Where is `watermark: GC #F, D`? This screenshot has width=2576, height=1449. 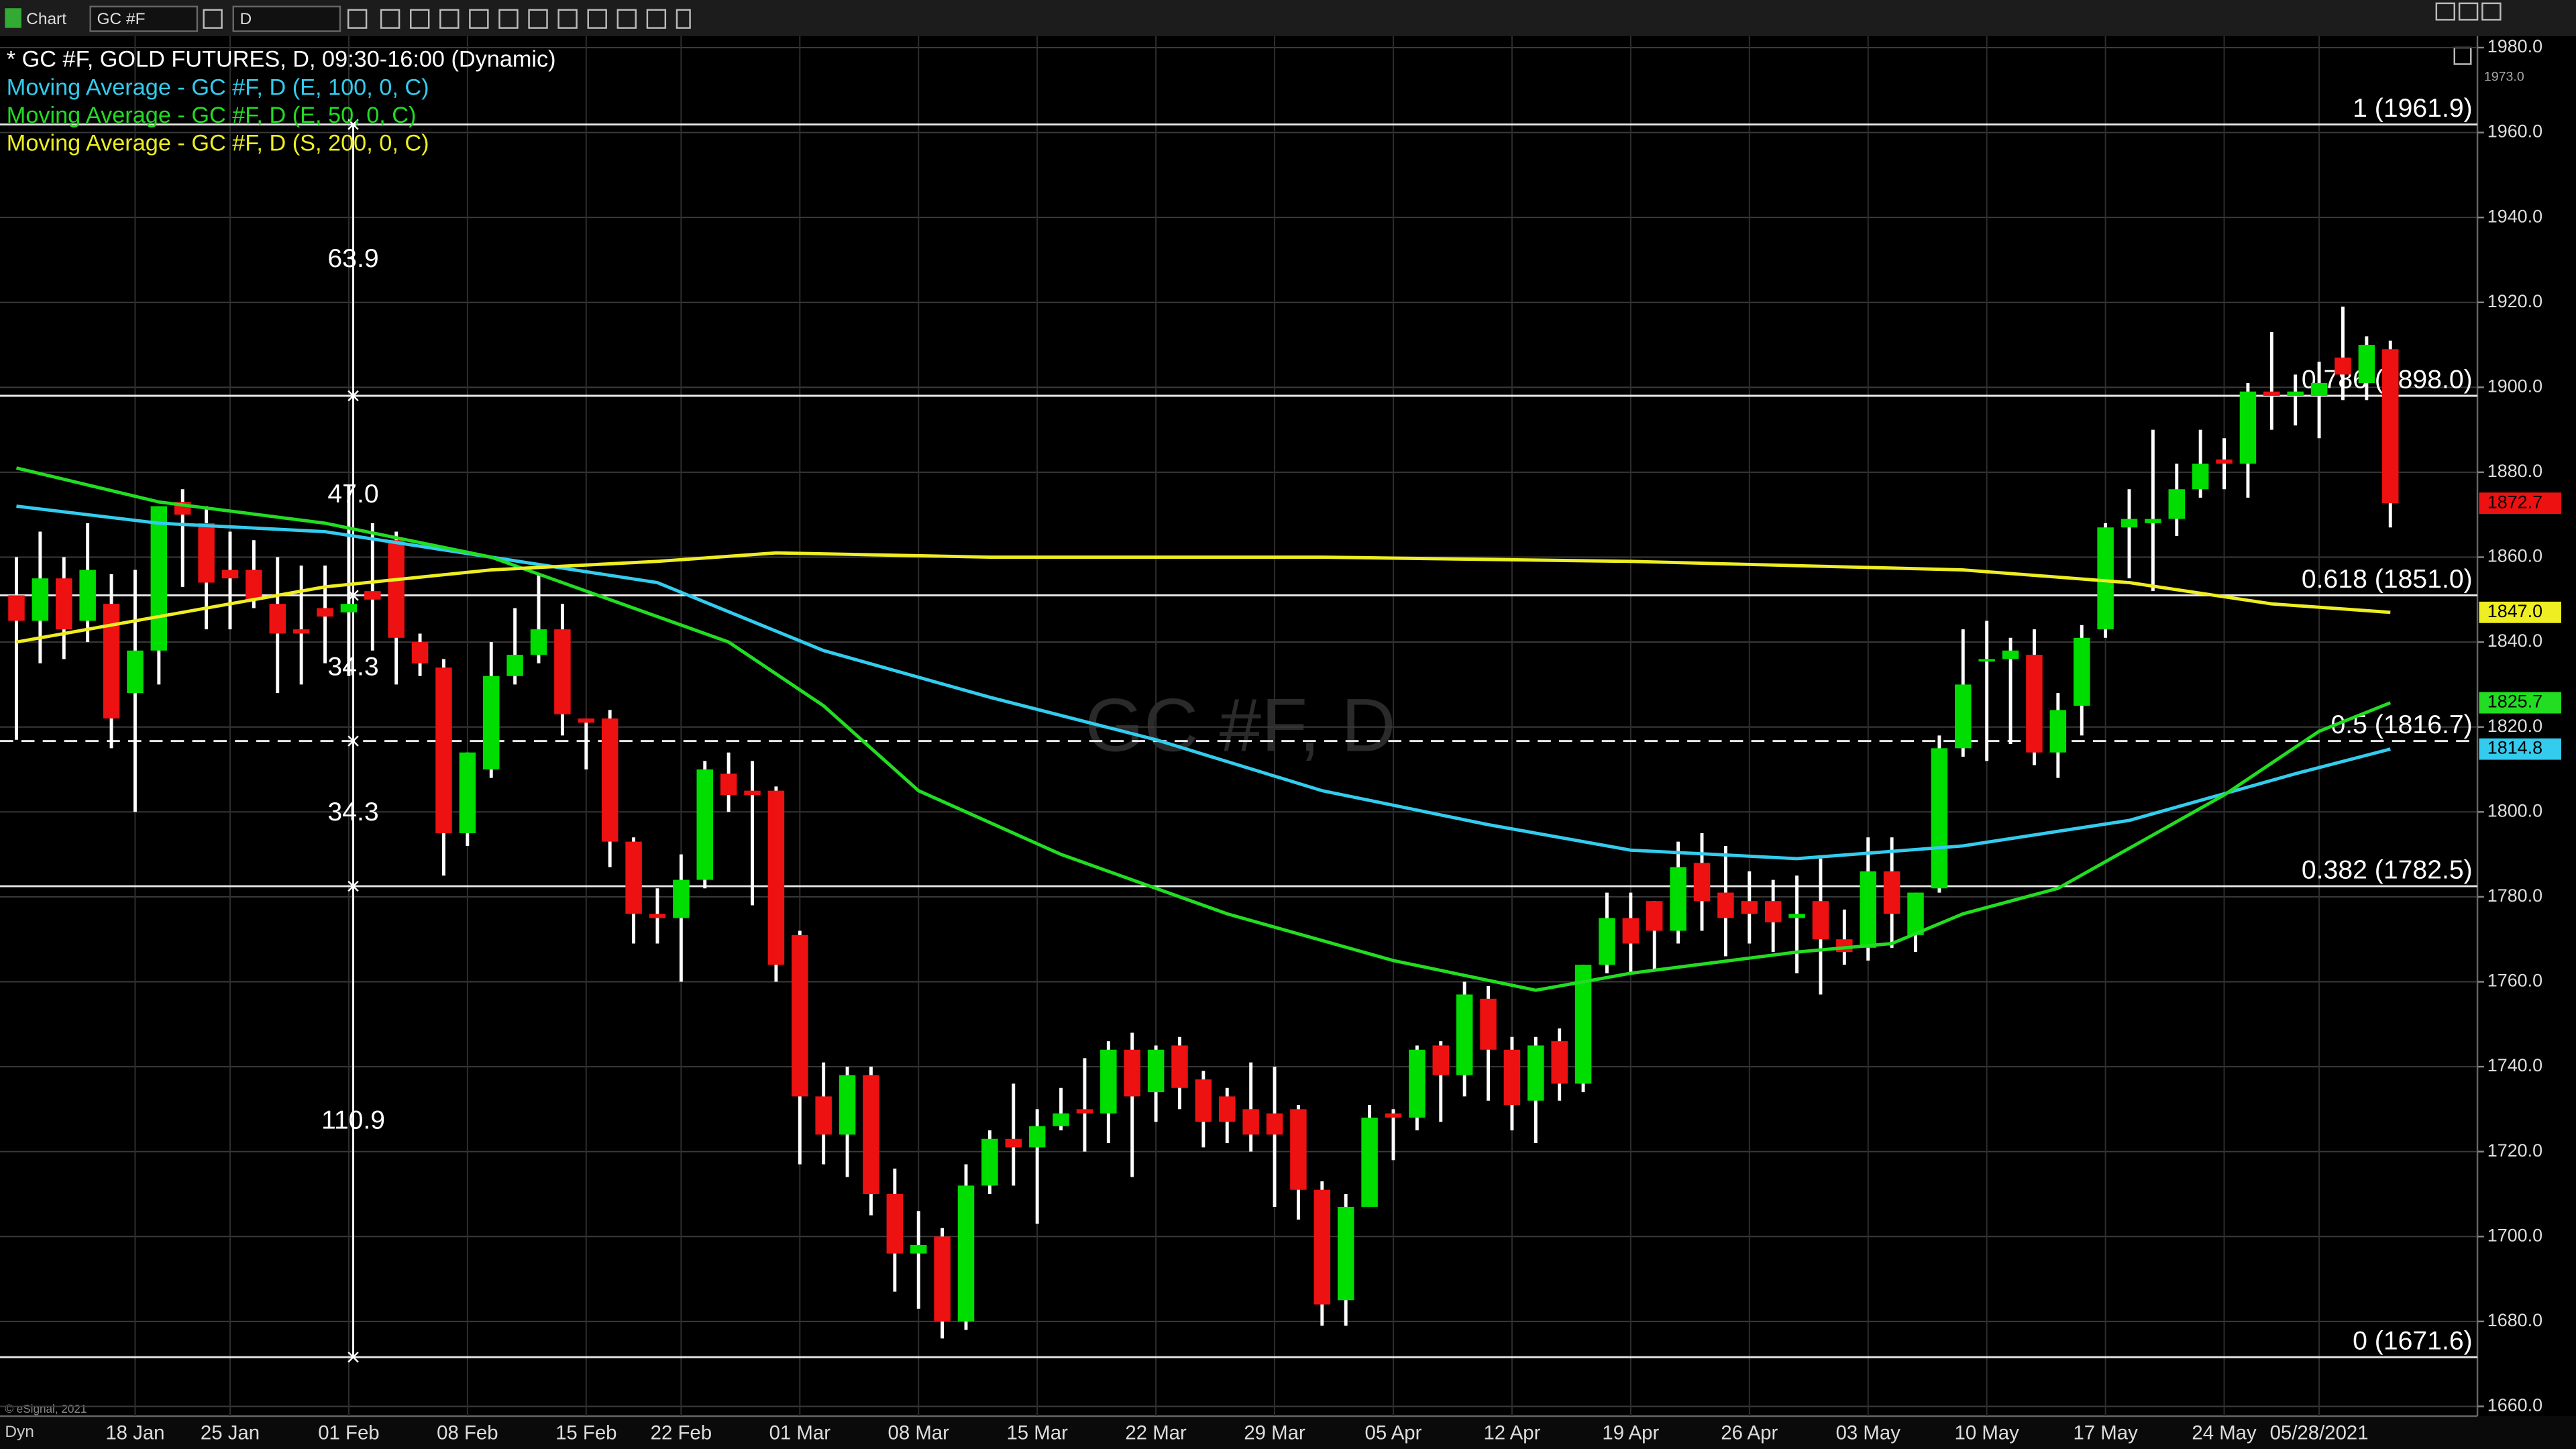
watermark: GC #F, D is located at coordinates (1240, 725).